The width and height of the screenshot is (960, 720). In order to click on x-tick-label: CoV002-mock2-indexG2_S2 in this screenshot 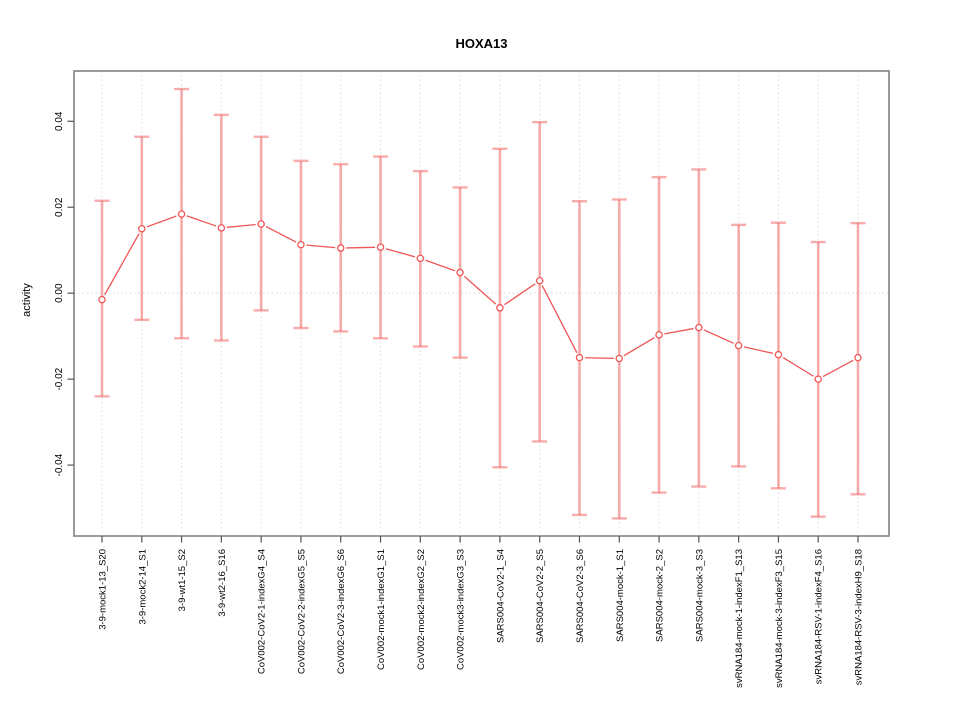, I will do `click(421, 609)`.